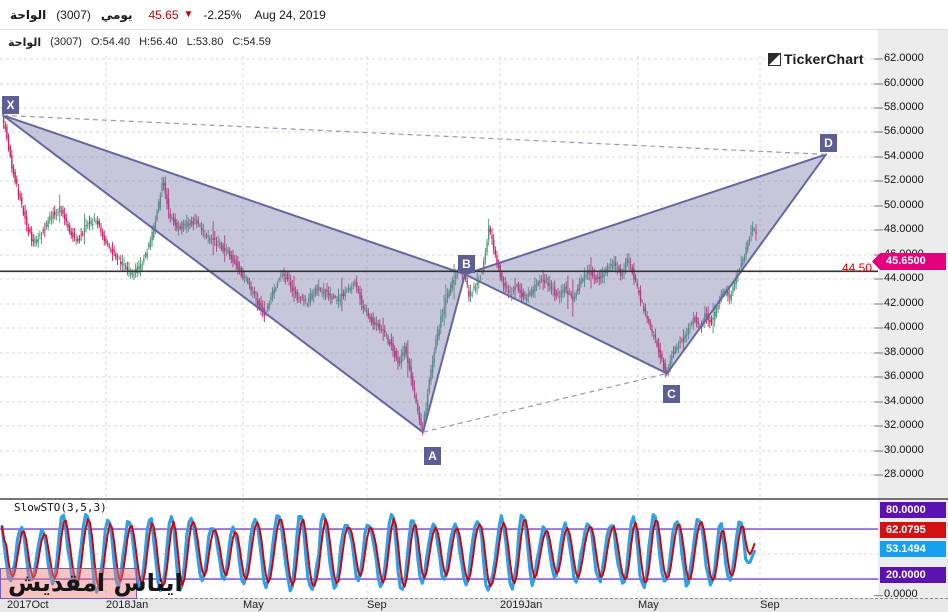  I want to click on tickerchart-logo: TickerChart, so click(816, 59).